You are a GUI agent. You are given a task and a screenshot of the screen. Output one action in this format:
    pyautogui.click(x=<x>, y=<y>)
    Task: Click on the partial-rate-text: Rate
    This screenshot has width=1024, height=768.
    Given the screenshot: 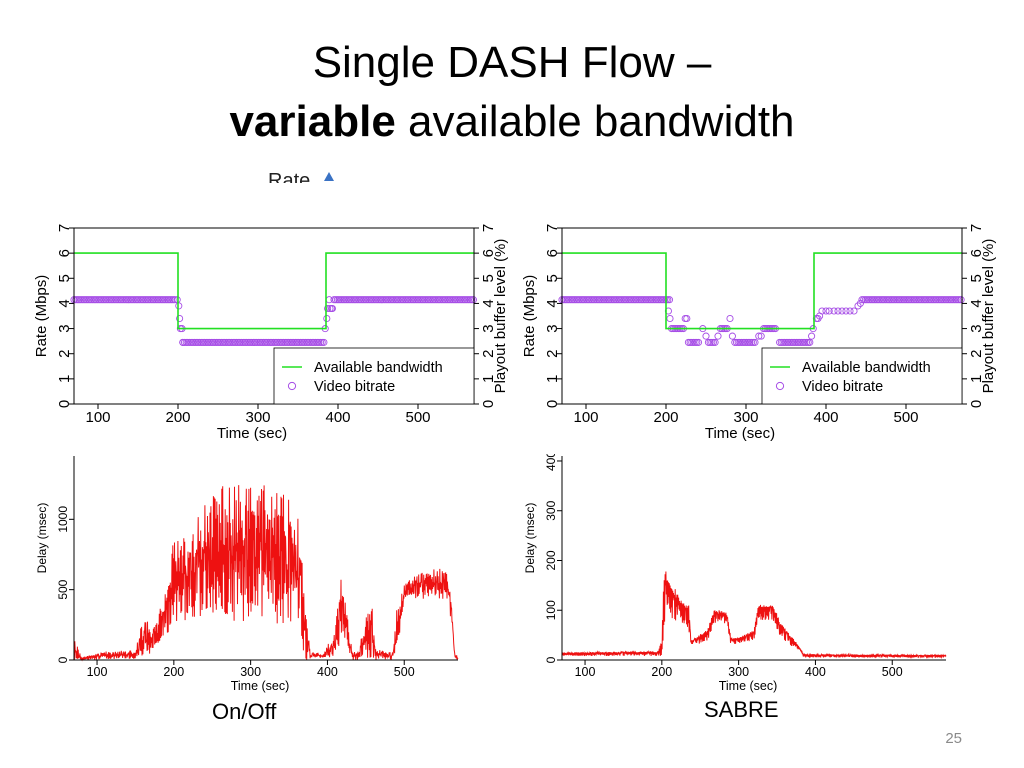 What is the action you would take?
    pyautogui.click(x=289, y=176)
    